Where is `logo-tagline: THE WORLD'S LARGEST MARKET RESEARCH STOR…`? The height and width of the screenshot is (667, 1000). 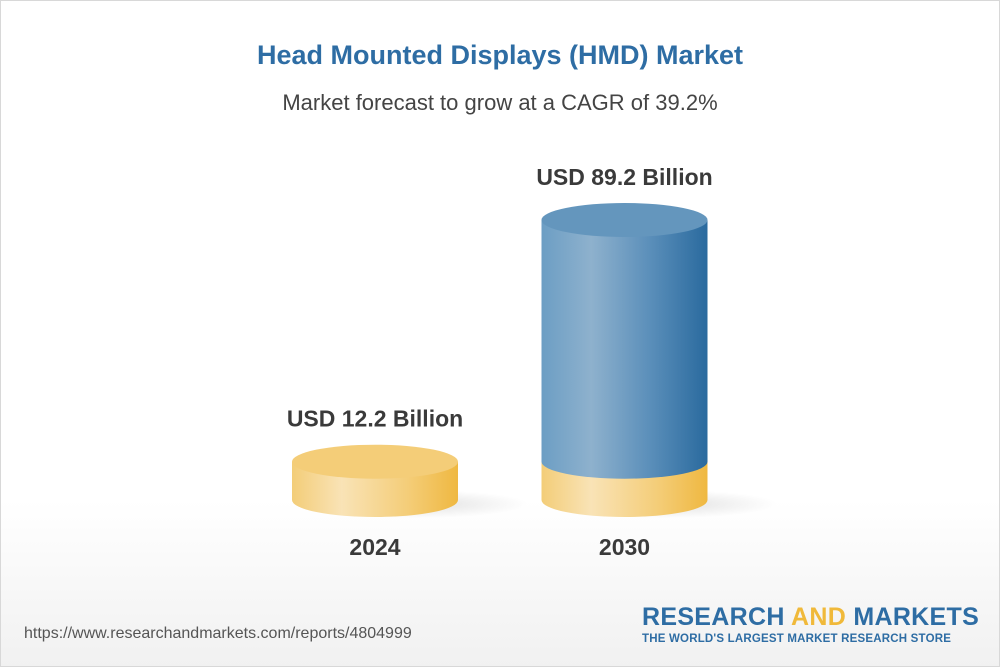 logo-tagline: THE WORLD'S LARGEST MARKET RESEARCH STOR… is located at coordinates (797, 639).